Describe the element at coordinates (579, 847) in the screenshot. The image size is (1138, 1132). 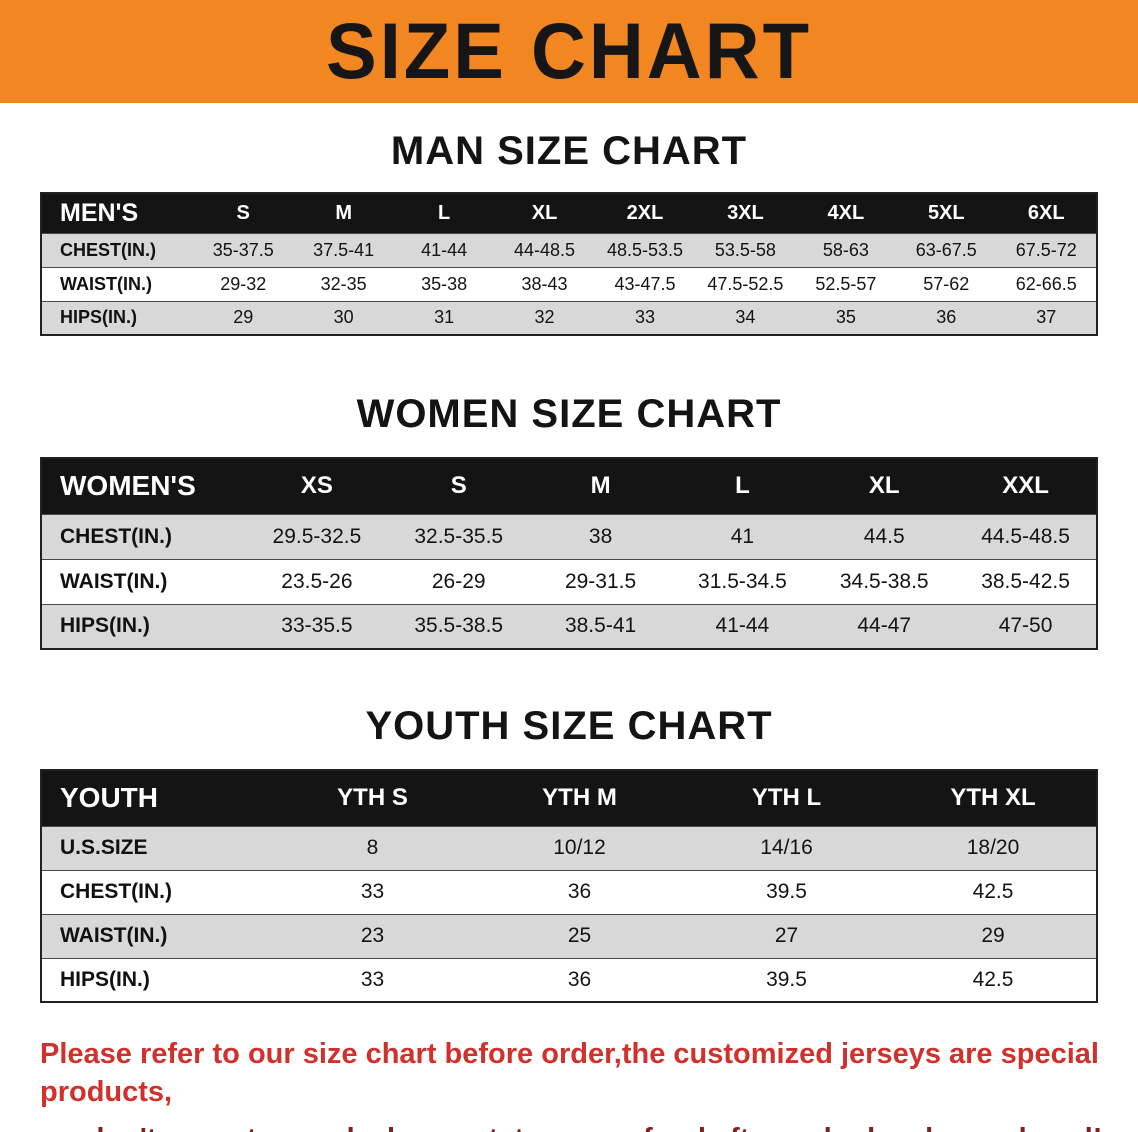
I see `size-value-cell: 10/12` at that location.